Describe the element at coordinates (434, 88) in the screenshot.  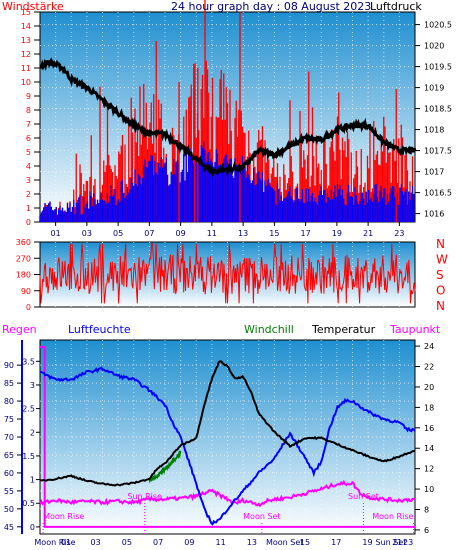
I see `pressure-tick-label: 1019` at that location.